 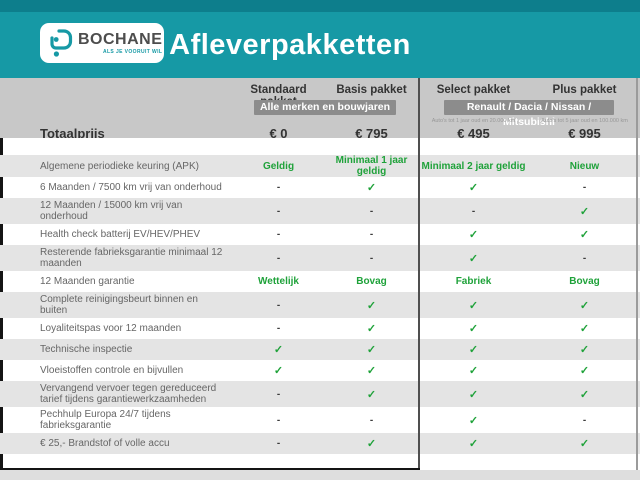 I want to click on footer-strip, so click(x=320, y=475).